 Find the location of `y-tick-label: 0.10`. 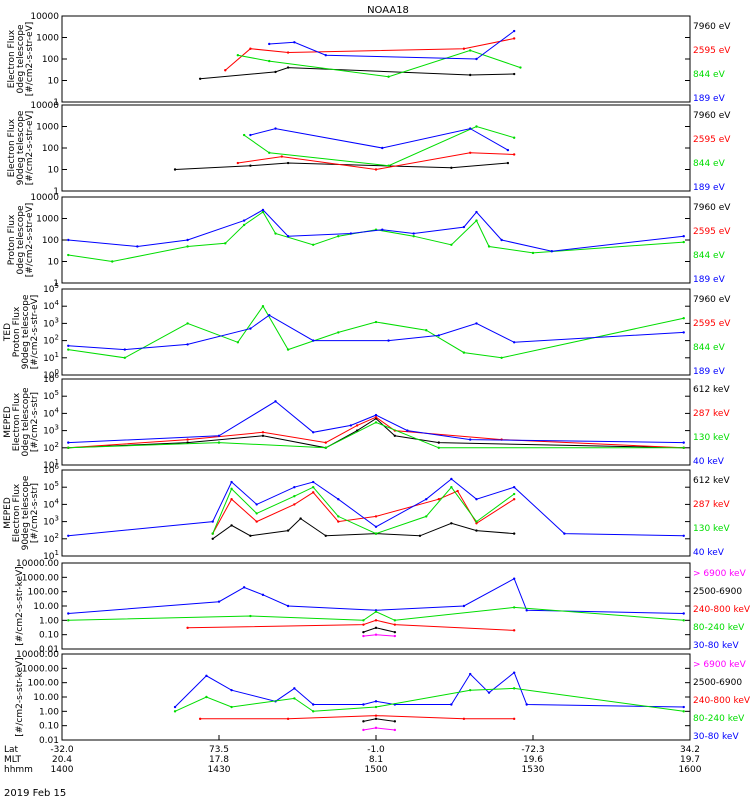

y-tick-label: 0.10 is located at coordinates (49, 636).